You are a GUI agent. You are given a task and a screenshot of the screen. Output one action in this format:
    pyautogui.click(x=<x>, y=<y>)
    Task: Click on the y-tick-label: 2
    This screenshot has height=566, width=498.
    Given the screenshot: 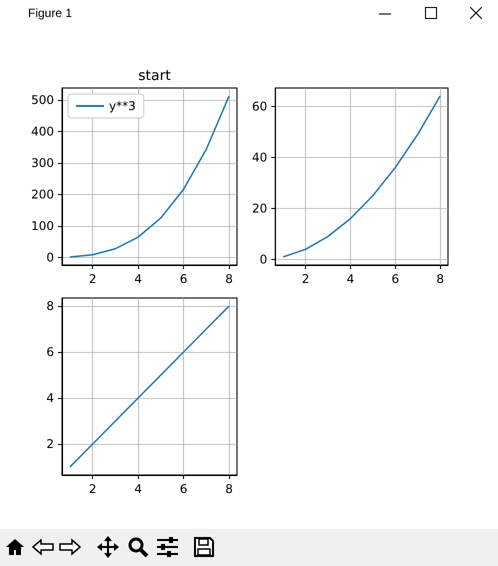 What is the action you would take?
    pyautogui.click(x=50, y=443)
    